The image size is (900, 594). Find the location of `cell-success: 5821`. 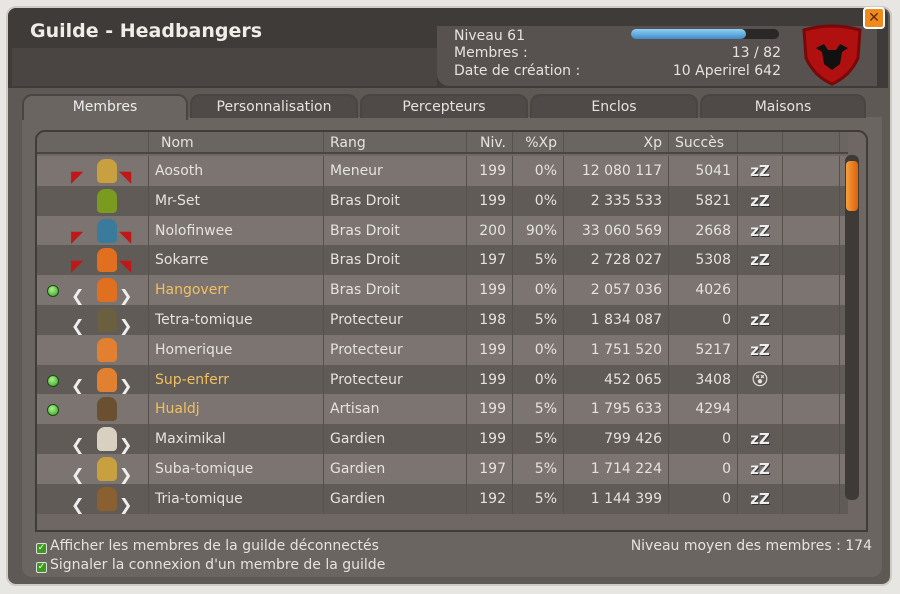

cell-success: 5821 is located at coordinates (703, 200).